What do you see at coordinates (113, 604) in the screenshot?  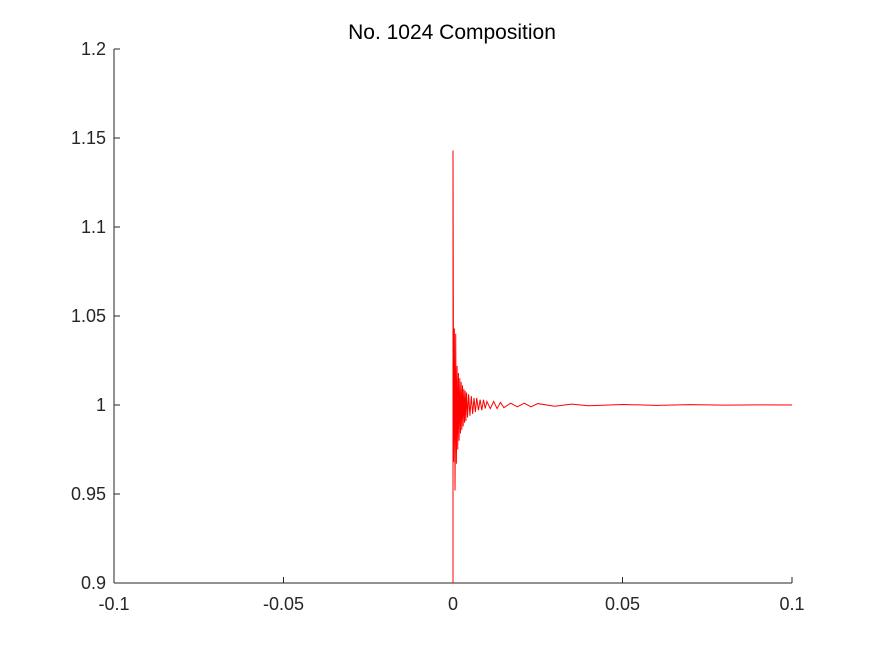 I see `x-tick-label: -0.1` at bounding box center [113, 604].